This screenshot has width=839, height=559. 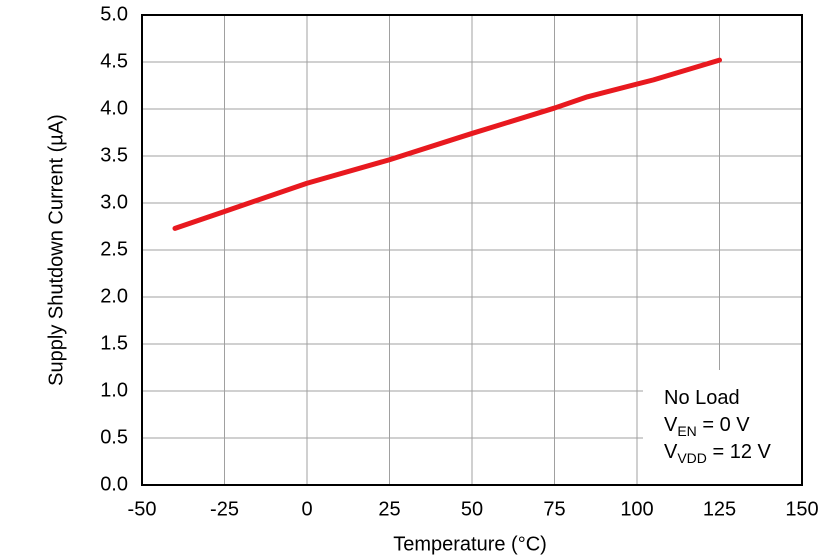 What do you see at coordinates (114, 108) in the screenshot?
I see `y-tick-label: 4.0` at bounding box center [114, 108].